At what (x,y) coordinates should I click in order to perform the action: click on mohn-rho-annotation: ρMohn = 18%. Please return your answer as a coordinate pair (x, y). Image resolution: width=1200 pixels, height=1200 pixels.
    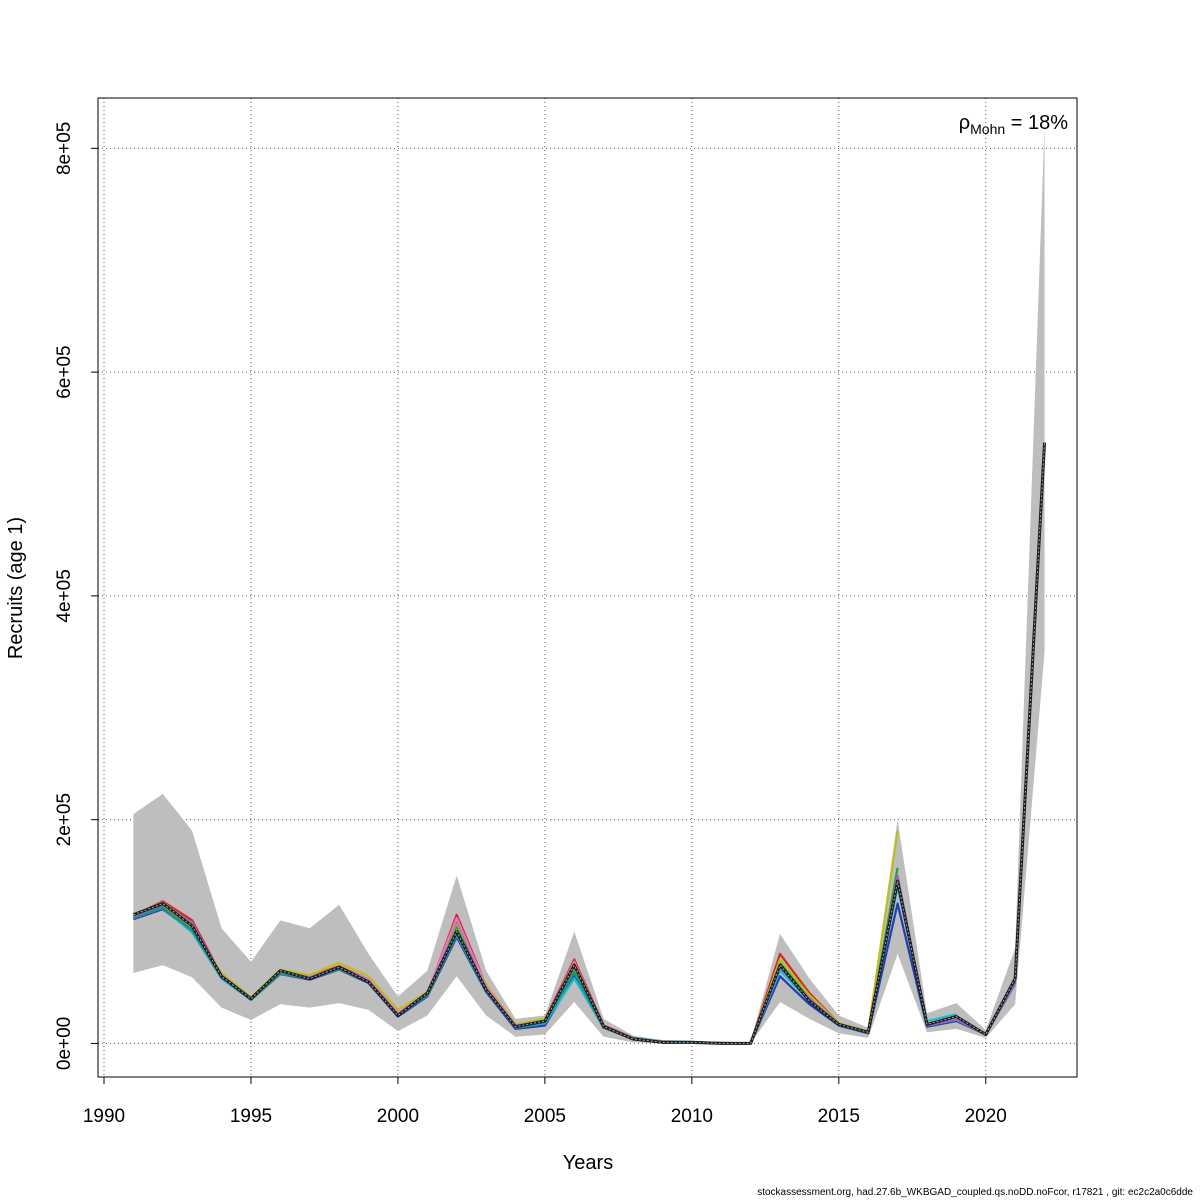
    Looking at the image, I should click on (1013, 124).